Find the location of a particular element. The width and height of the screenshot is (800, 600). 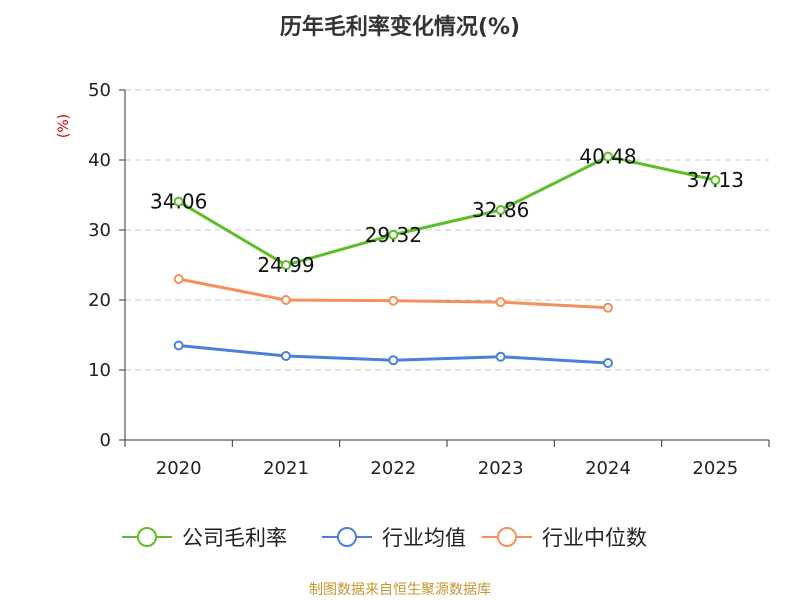

legend-label: 行业均值 is located at coordinates (424, 538).